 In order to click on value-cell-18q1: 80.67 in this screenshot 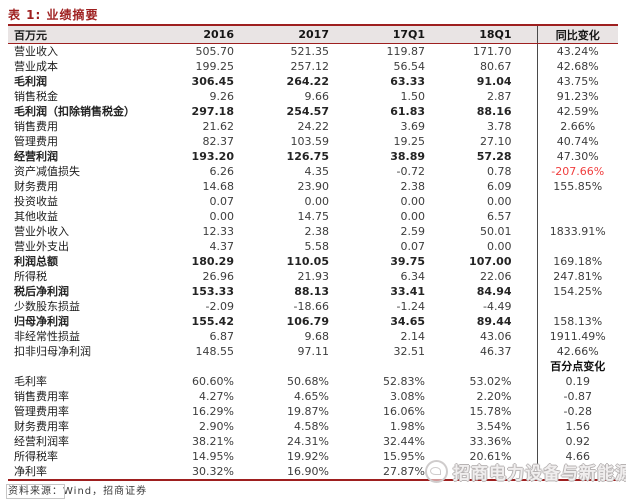, I will do `click(496, 66)`.